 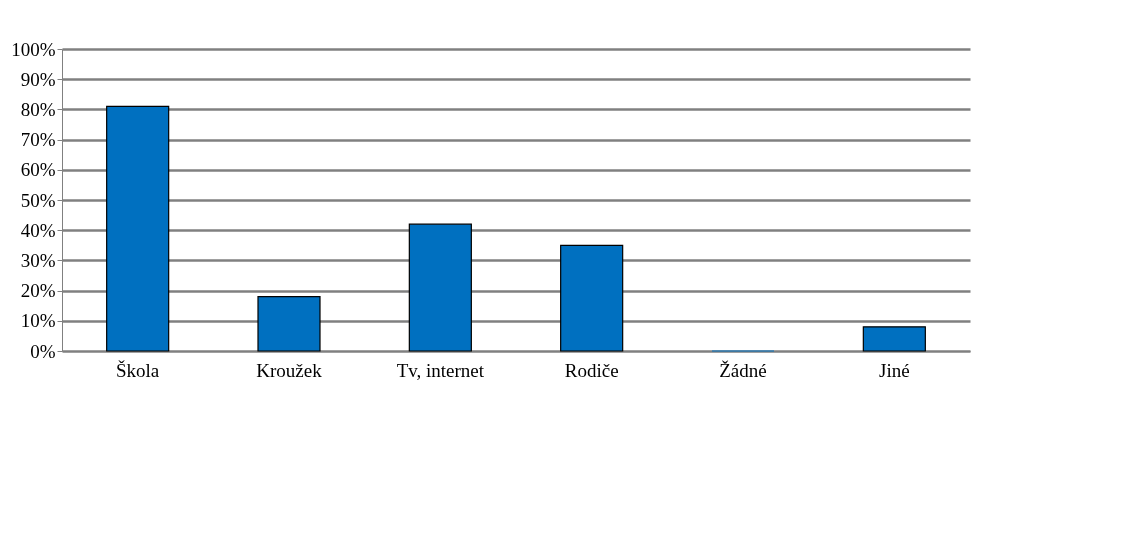 What do you see at coordinates (38, 260) in the screenshot?
I see `y-tick-label: 30%` at bounding box center [38, 260].